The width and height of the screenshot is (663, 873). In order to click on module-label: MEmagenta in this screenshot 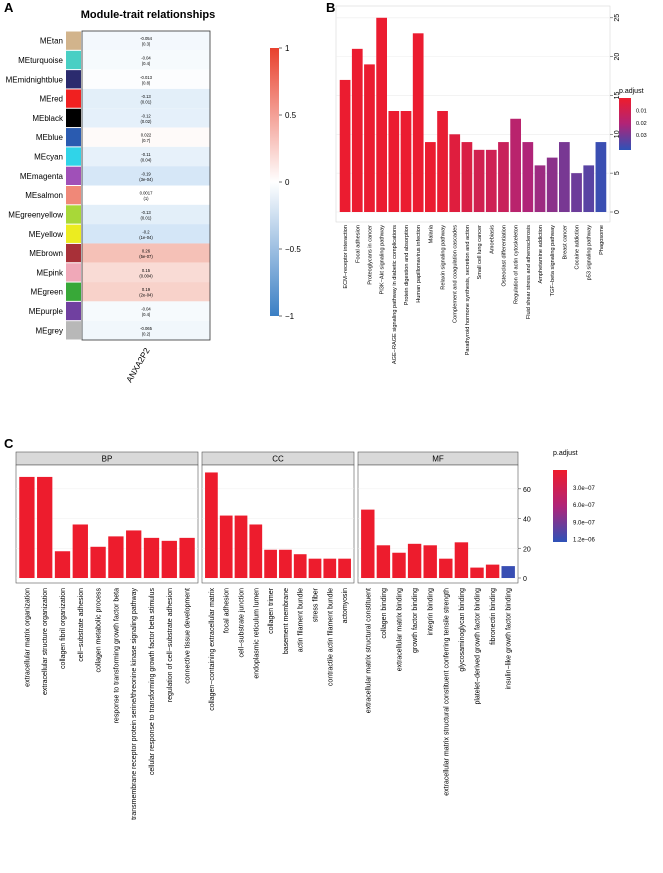, I will do `click(42, 176)`.